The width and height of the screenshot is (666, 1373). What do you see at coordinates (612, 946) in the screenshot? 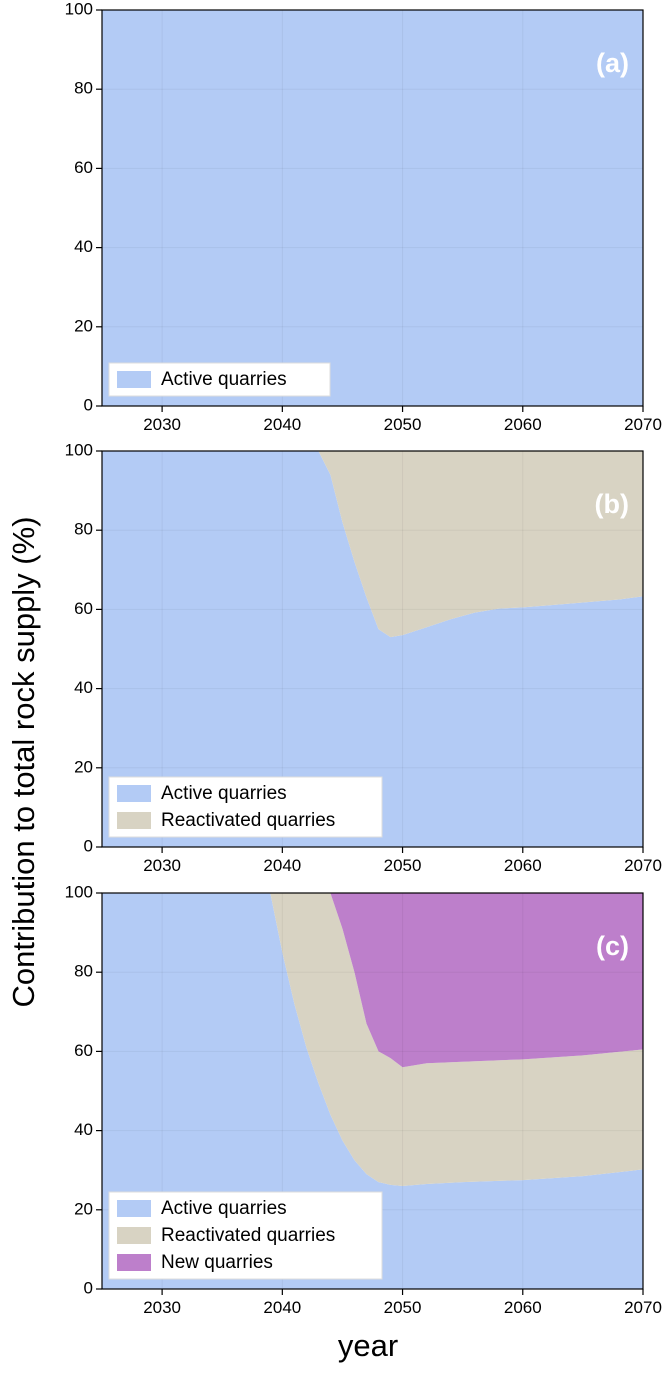
I see `panel-label: (c)` at bounding box center [612, 946].